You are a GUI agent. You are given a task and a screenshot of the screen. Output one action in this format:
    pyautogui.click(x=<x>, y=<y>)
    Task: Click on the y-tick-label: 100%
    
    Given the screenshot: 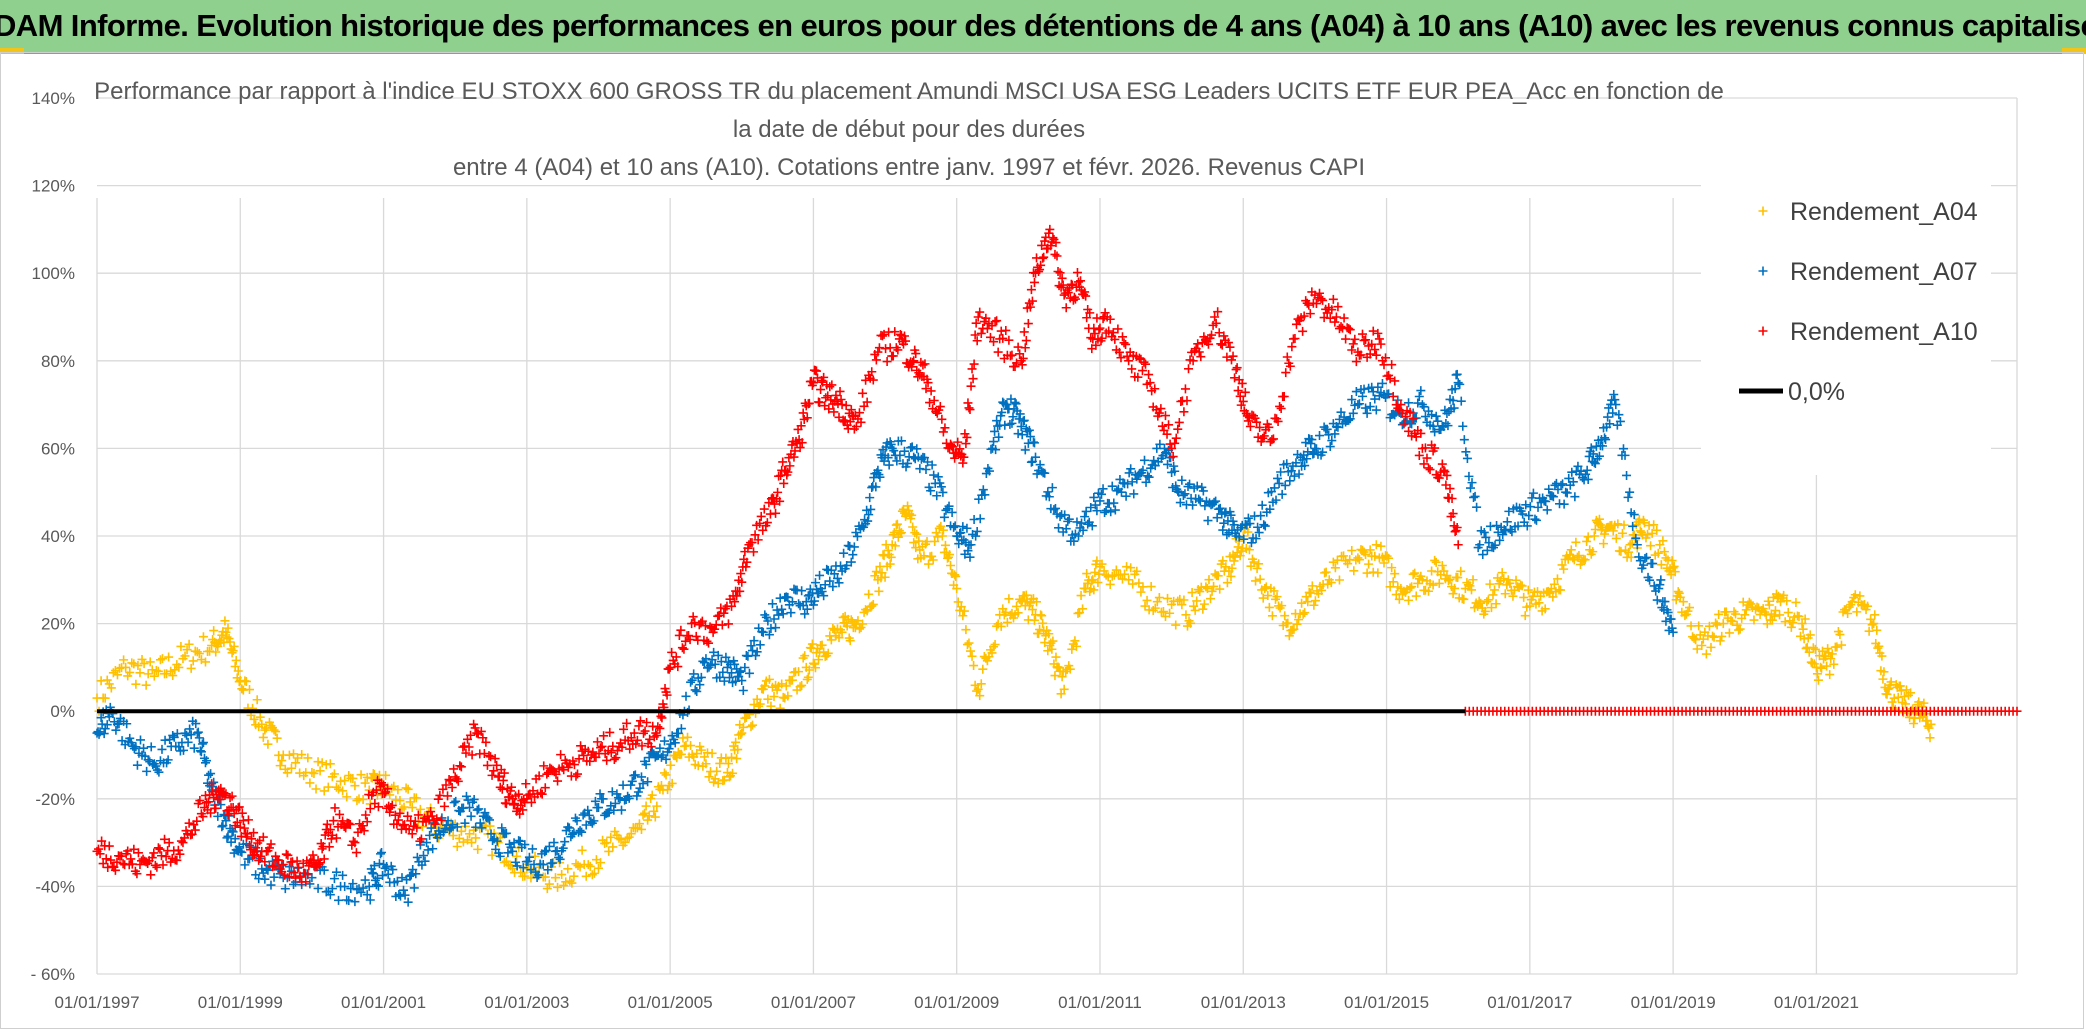 What is the action you would take?
    pyautogui.click(x=53, y=273)
    